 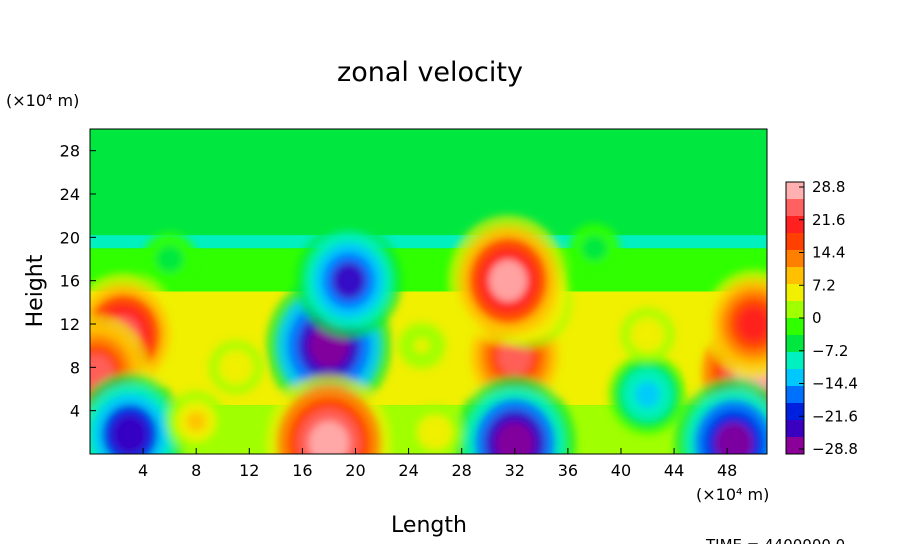 What do you see at coordinates (828, 187) in the screenshot?
I see `colorbar-tick-label: 28.8` at bounding box center [828, 187].